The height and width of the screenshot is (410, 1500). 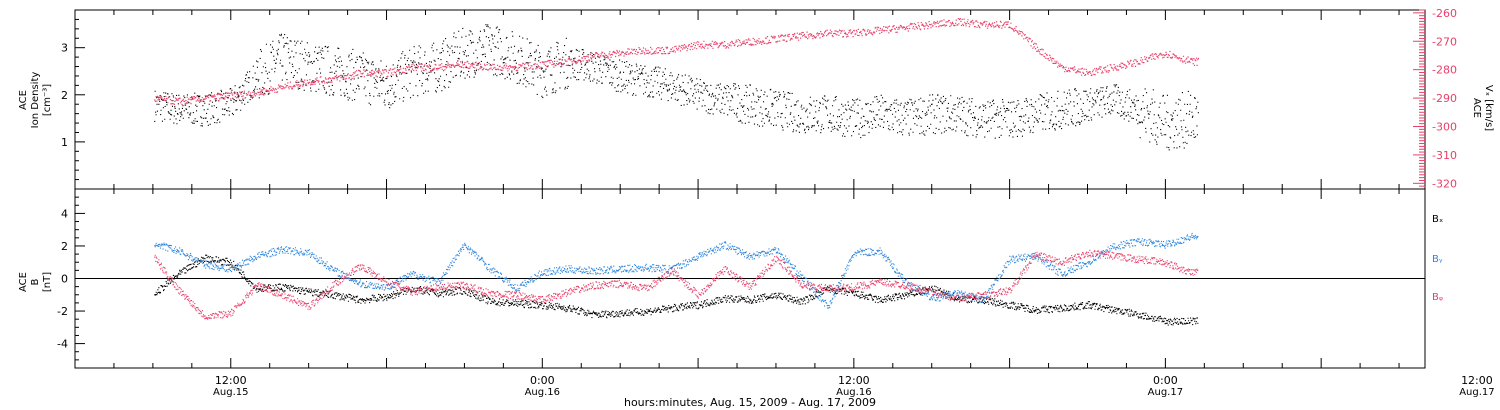 I want to click on b-tick-label: 4, so click(x=64, y=213).